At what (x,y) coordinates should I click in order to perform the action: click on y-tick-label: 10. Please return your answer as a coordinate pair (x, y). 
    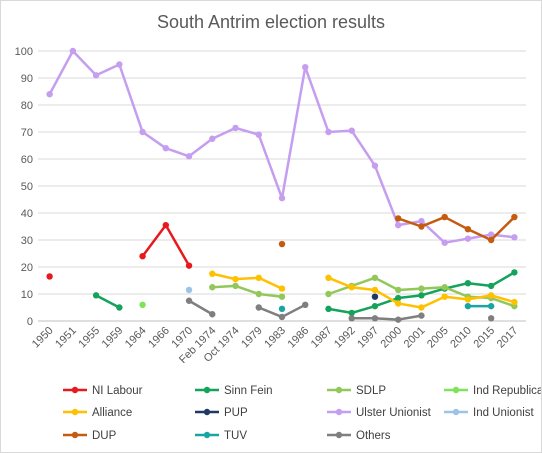
    Looking at the image, I should click on (27, 295).